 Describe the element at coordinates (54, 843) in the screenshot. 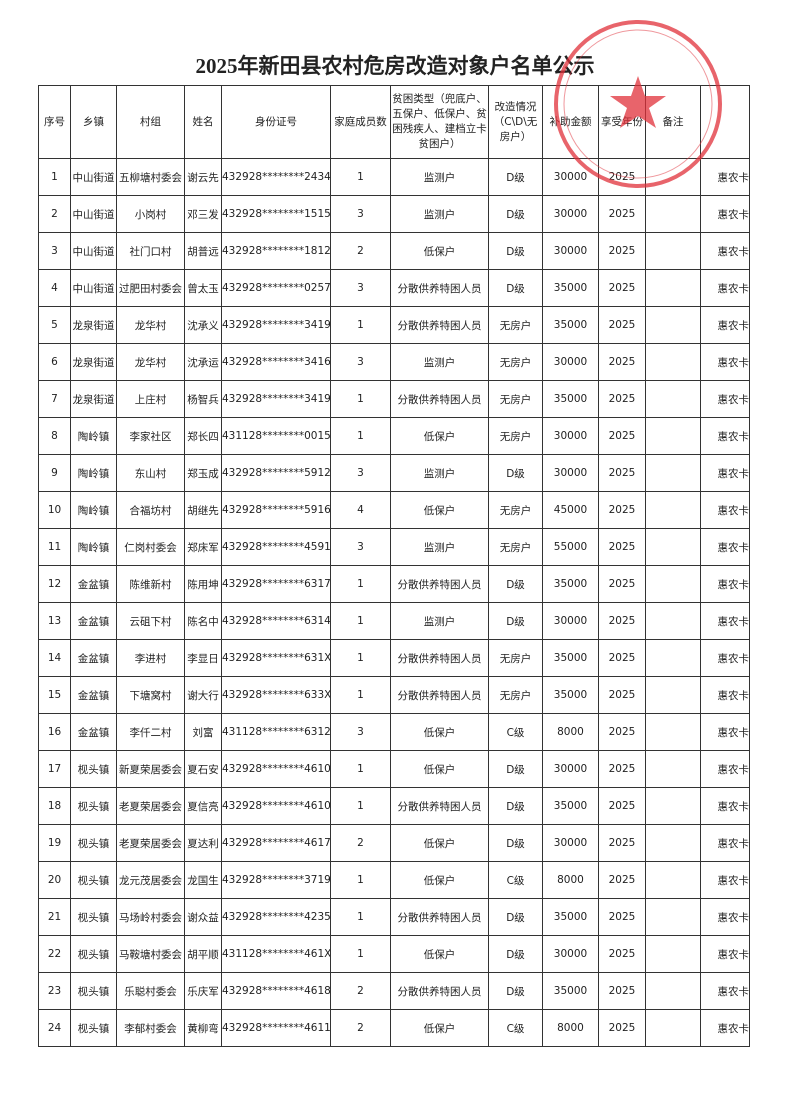

I see `table-cell: 19` at that location.